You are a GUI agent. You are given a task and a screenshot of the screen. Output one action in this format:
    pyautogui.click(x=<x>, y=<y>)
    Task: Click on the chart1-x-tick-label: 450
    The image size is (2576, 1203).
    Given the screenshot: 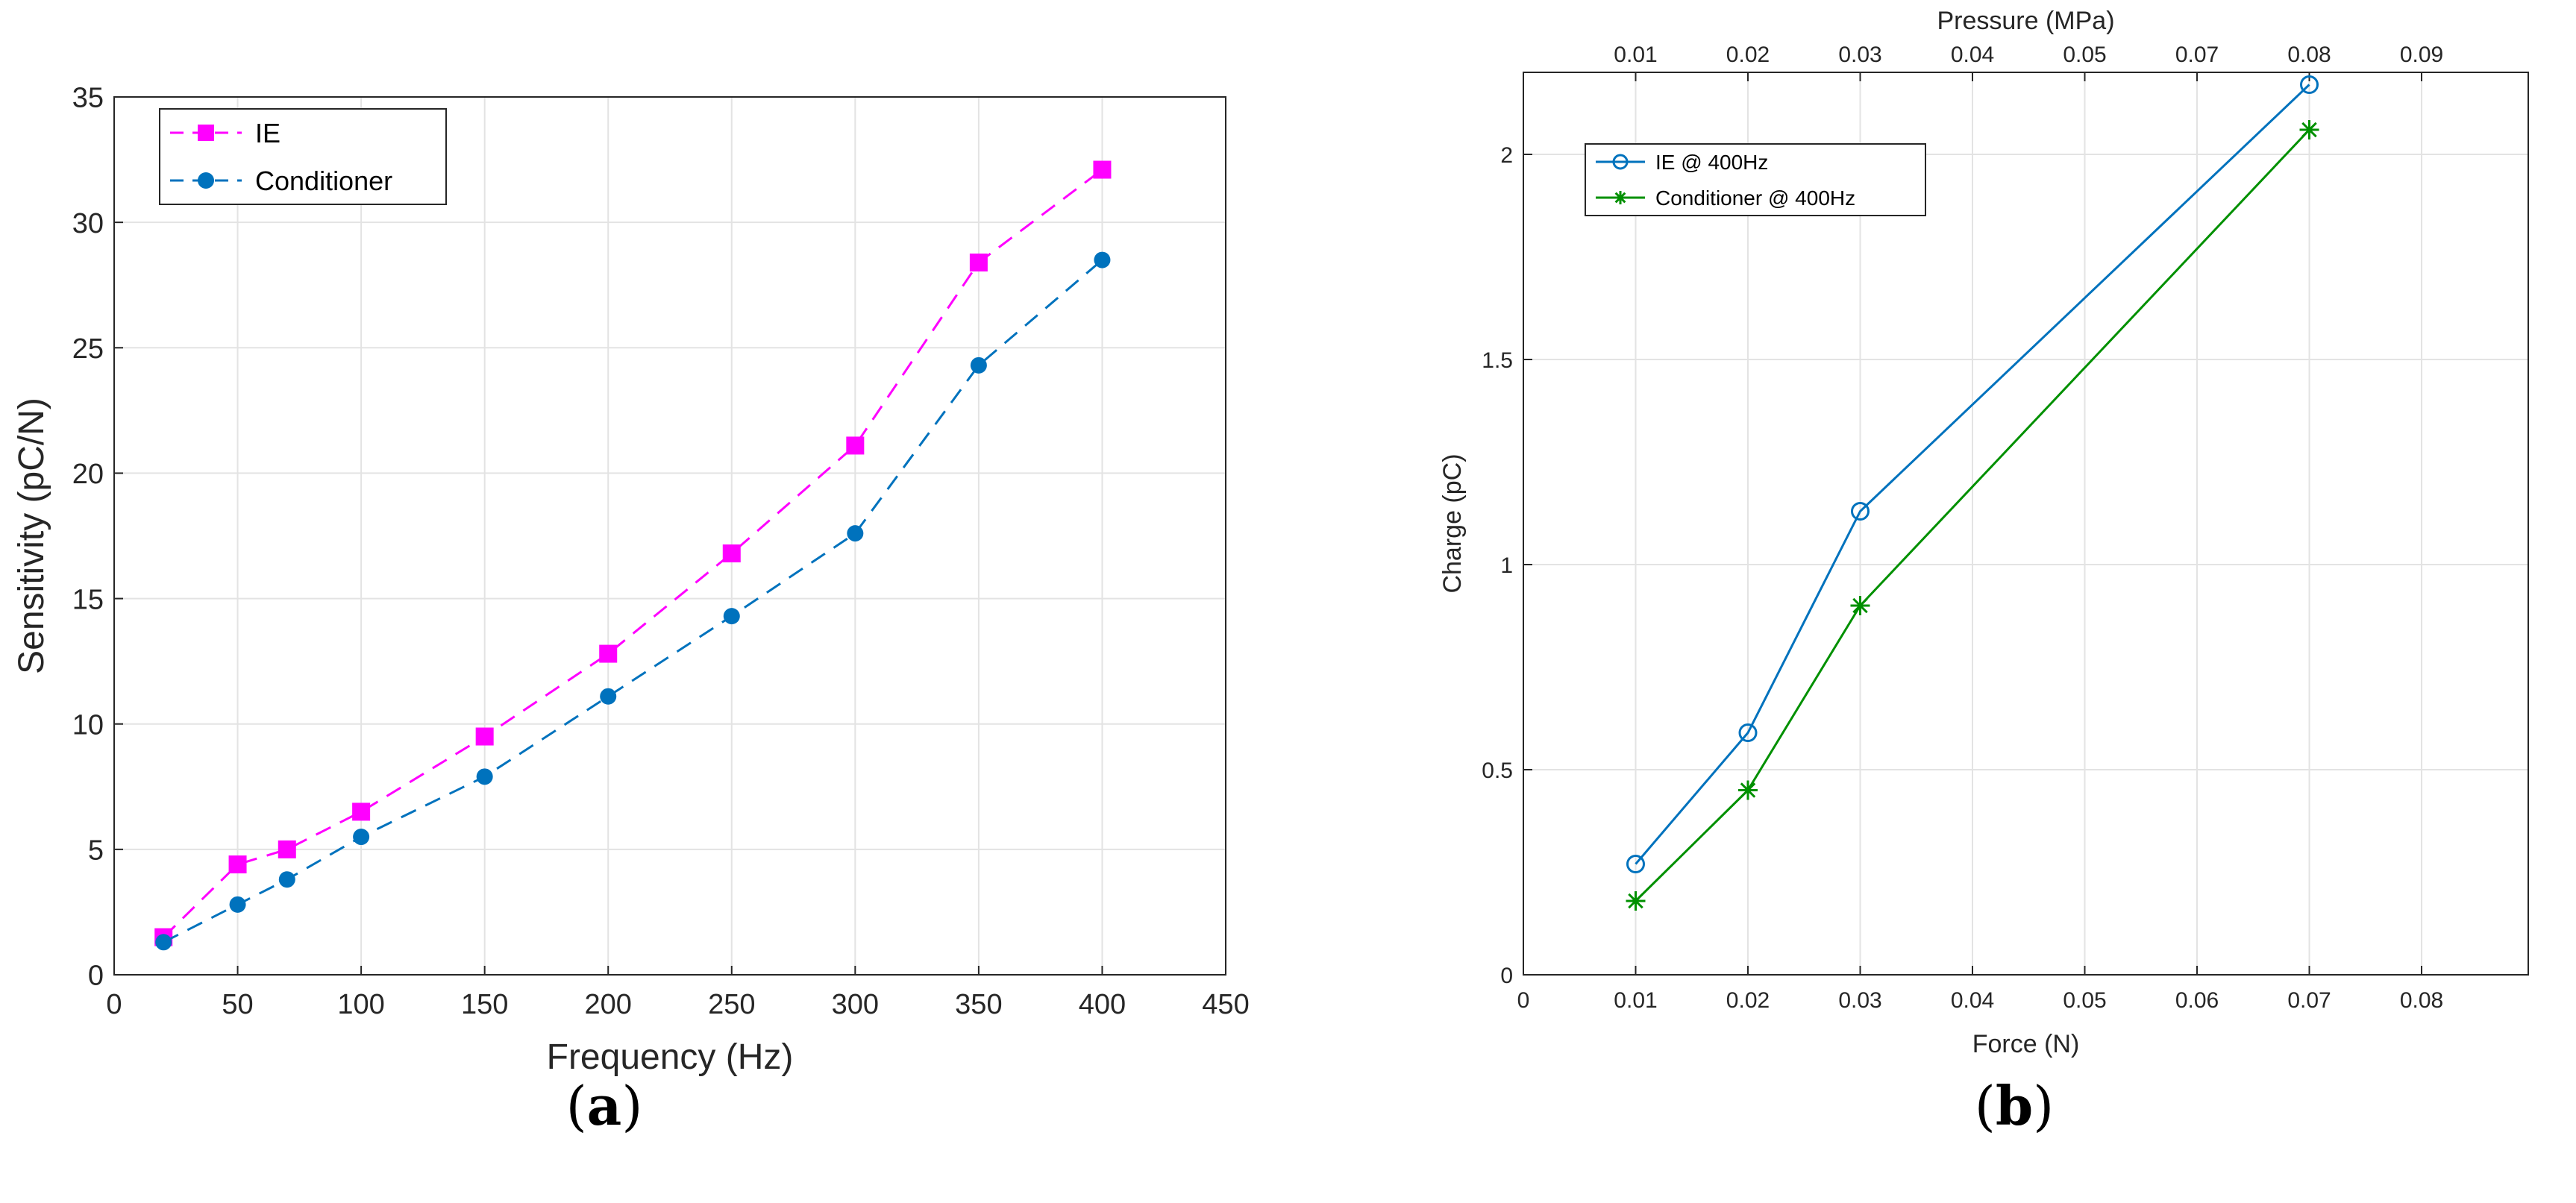 What is the action you would take?
    pyautogui.click(x=1225, y=1004)
    